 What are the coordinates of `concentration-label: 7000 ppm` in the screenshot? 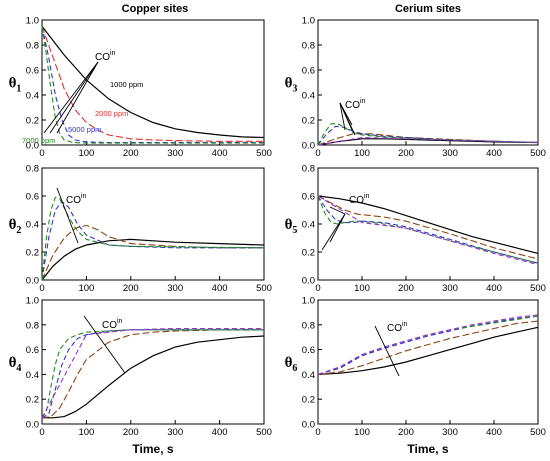 It's located at (38, 140).